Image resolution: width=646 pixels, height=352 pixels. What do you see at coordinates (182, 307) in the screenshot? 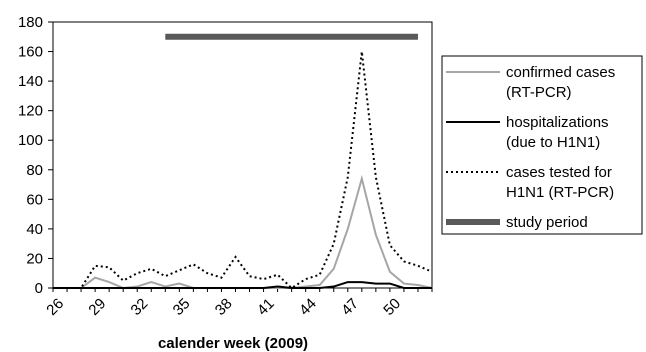
I see `x-tick-label: 35` at bounding box center [182, 307].